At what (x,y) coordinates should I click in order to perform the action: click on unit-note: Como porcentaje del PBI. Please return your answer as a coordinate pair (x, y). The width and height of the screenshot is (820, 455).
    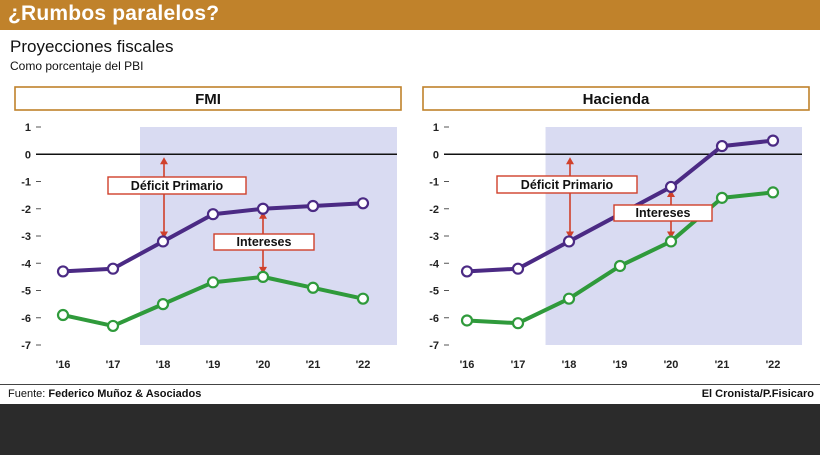
    Looking at the image, I should click on (77, 66).